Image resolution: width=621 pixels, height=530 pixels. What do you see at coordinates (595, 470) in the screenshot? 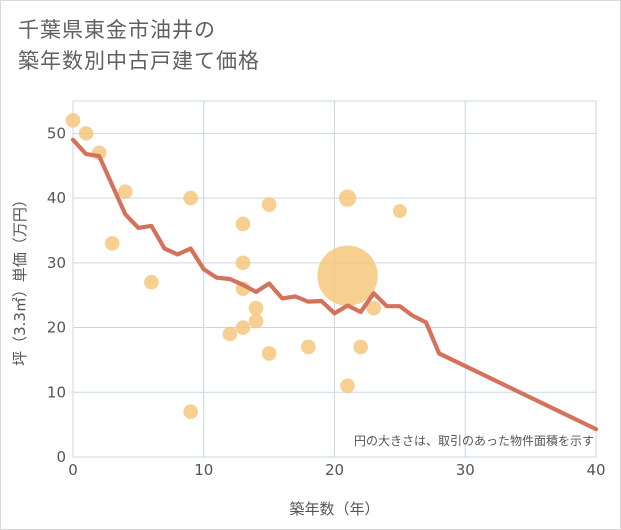
I see `x-tick-label: 40` at bounding box center [595, 470].